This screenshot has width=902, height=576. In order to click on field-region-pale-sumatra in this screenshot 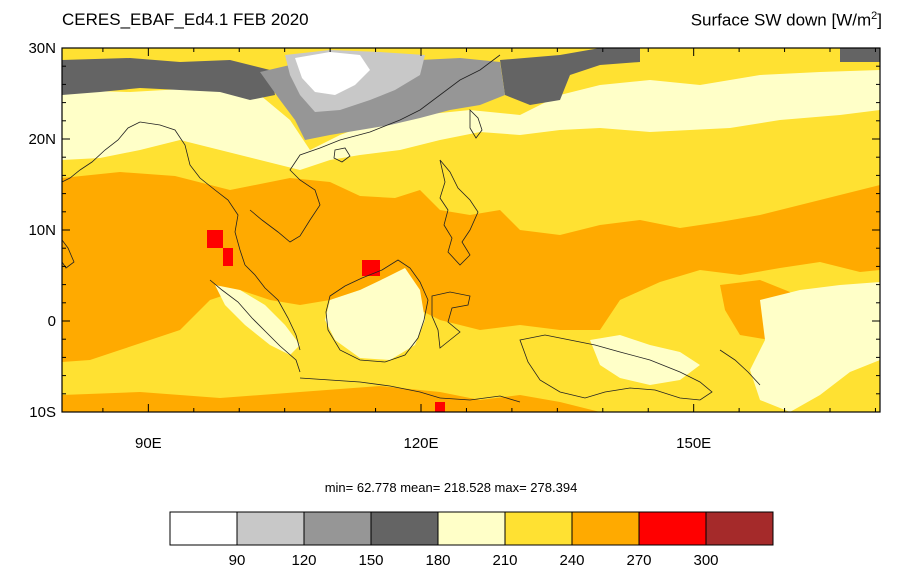, I will do `click(257, 320)`.